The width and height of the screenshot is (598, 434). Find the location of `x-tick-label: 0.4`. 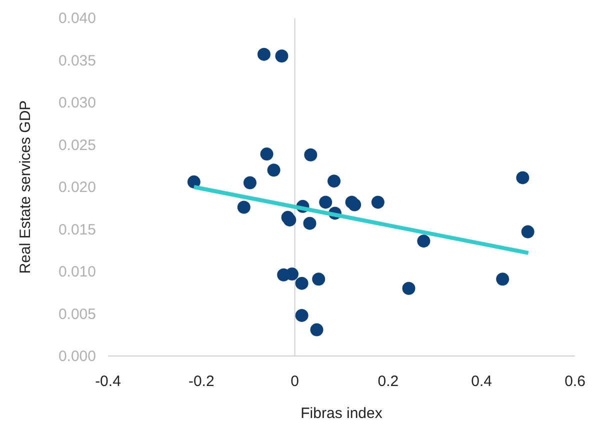

x-tick-label: 0.4 is located at coordinates (481, 381).